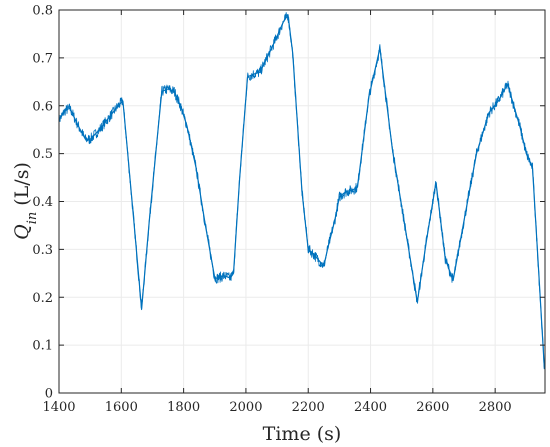 Image resolution: width=550 pixels, height=447 pixels. Describe the element at coordinates (121, 407) in the screenshot. I see `x-tick-label: 1600` at that location.